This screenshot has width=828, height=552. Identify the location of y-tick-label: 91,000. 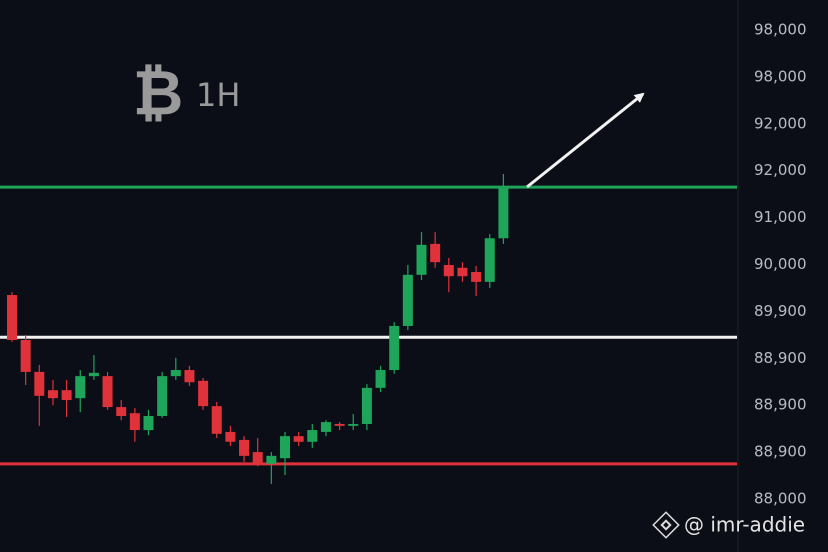
(780, 217).